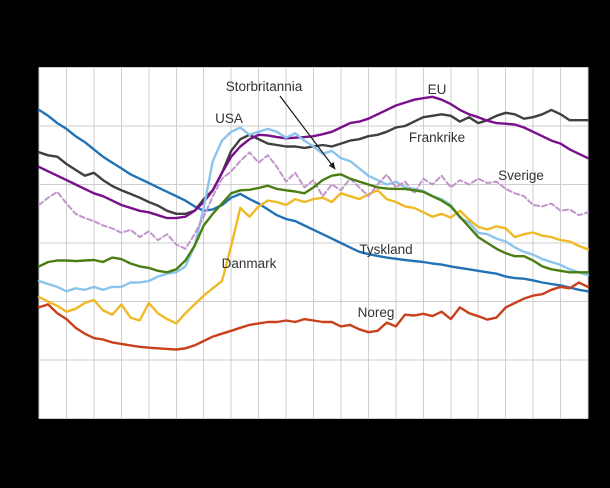  Describe the element at coordinates (521, 175) in the screenshot. I see `series-label-sverige: Sverige` at that location.